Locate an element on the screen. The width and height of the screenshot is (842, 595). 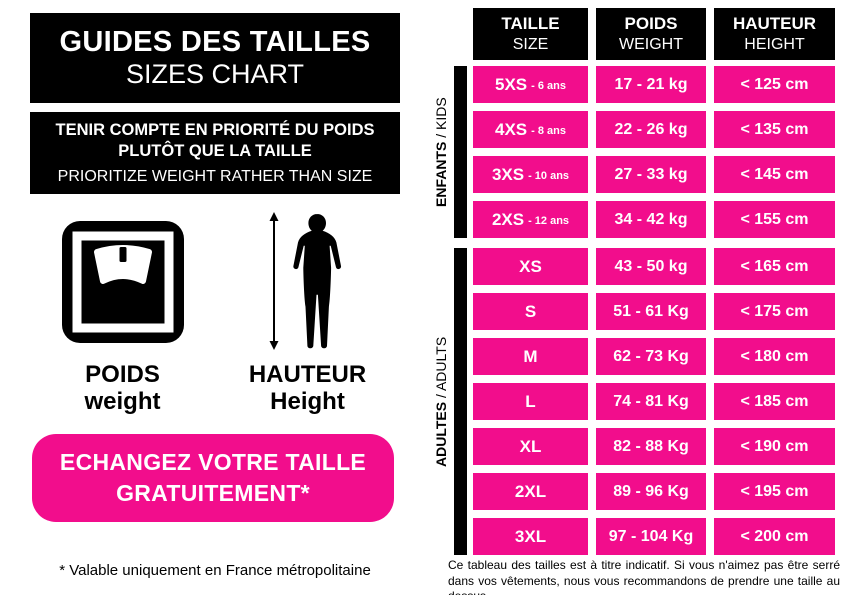
table-row: 3XL 97 - 104 Kg < 200 cm is located at coordinates (654, 536).